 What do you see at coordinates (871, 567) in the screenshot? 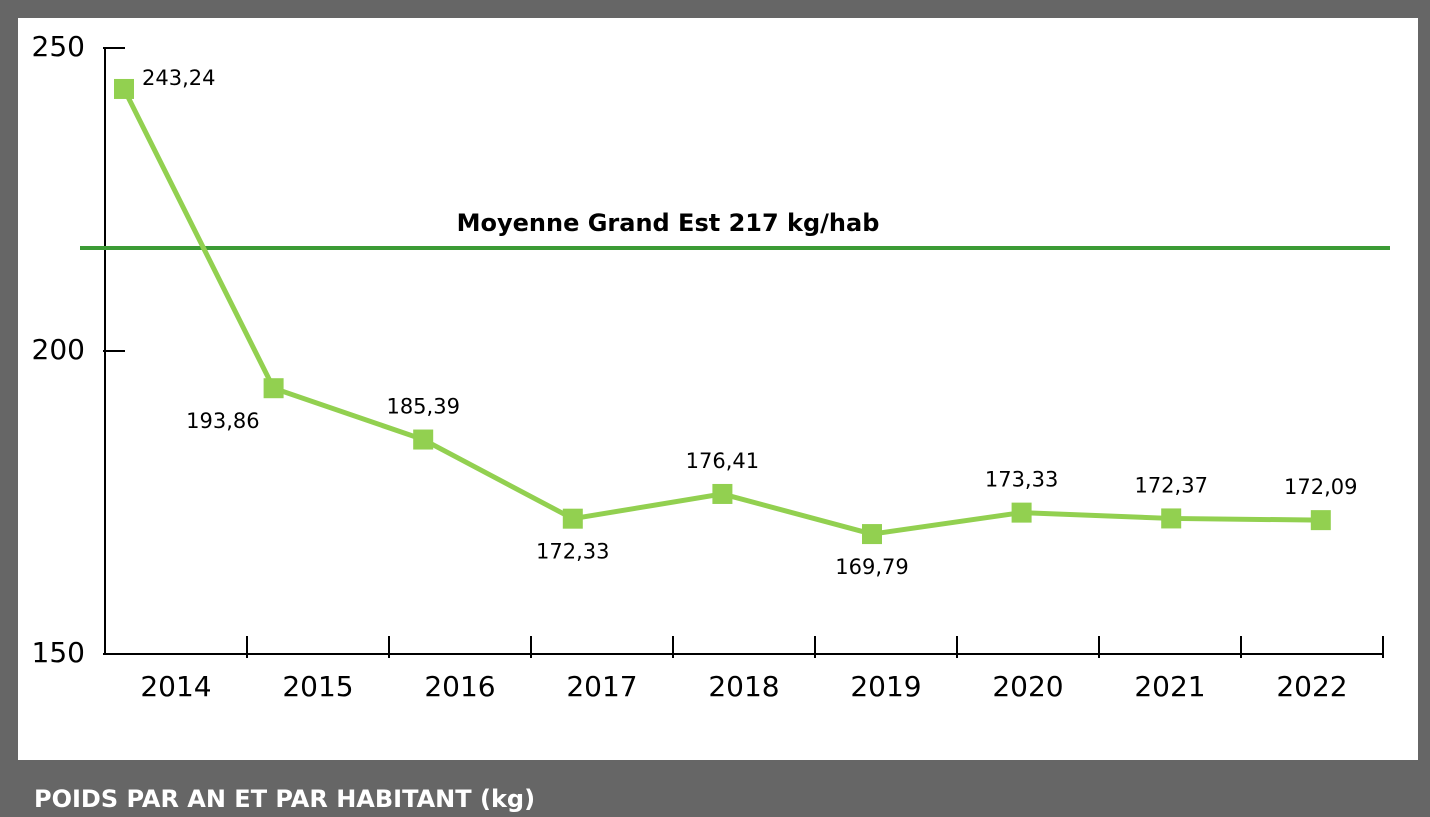
I see `data-label: 169,79` at bounding box center [871, 567].